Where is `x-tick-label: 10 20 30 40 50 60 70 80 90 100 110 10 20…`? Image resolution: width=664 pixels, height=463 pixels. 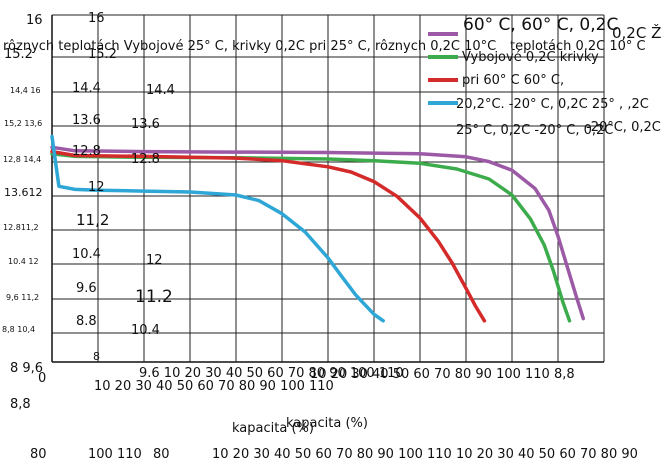 x-tick-label: 10 20 30 40 50 60 70 80 90 100 110 10 20… is located at coordinates (425, 454).